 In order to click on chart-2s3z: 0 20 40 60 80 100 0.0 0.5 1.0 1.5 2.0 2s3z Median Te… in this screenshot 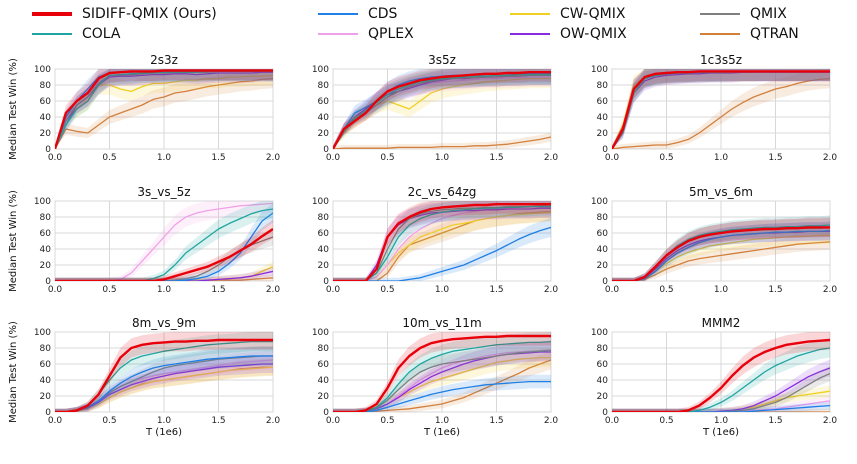, I will do `click(144, 108)`.